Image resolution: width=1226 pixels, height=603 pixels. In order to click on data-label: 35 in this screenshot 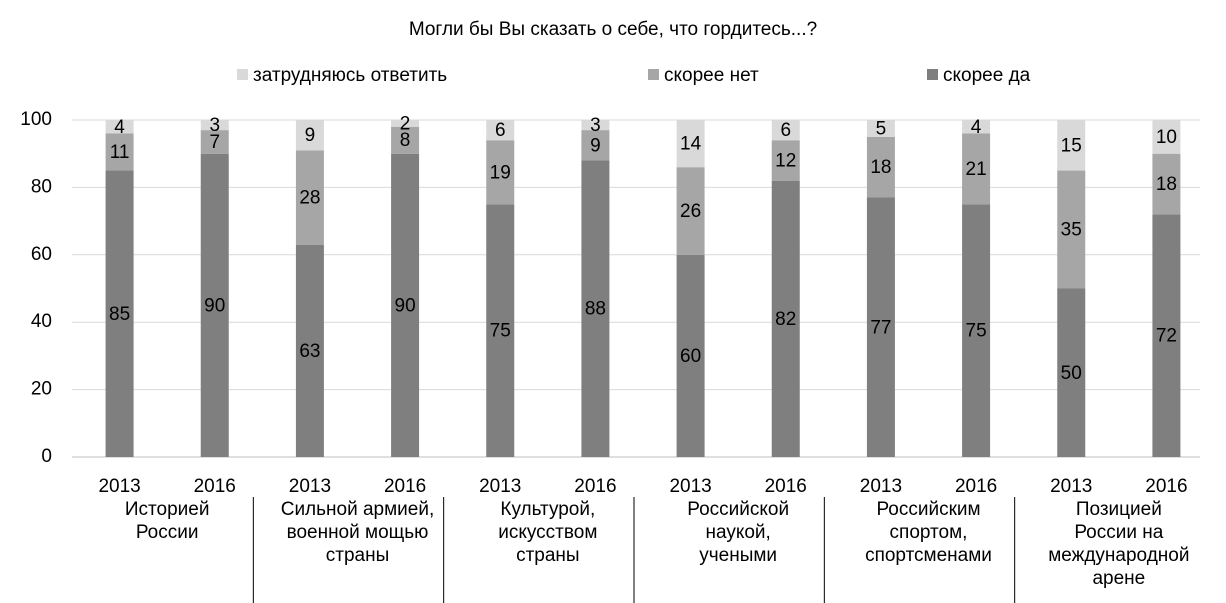, I will do `click(1071, 230)`.